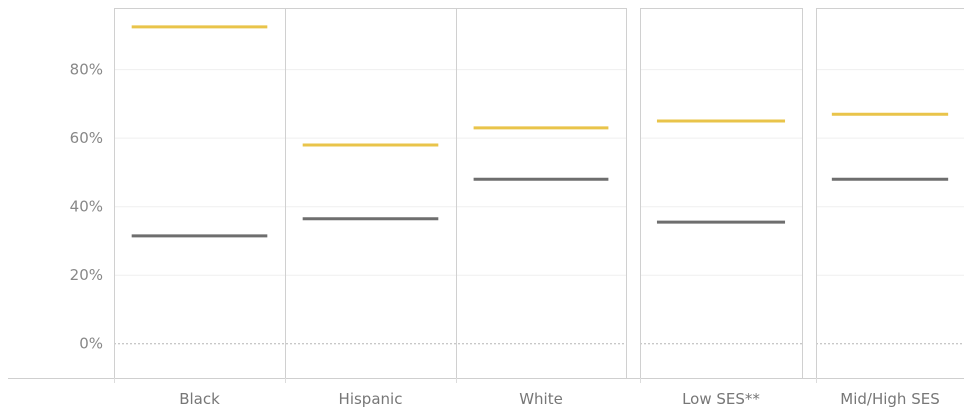  What do you see at coordinates (86, 138) in the screenshot?
I see `y-tick-label-60: 60%` at bounding box center [86, 138].